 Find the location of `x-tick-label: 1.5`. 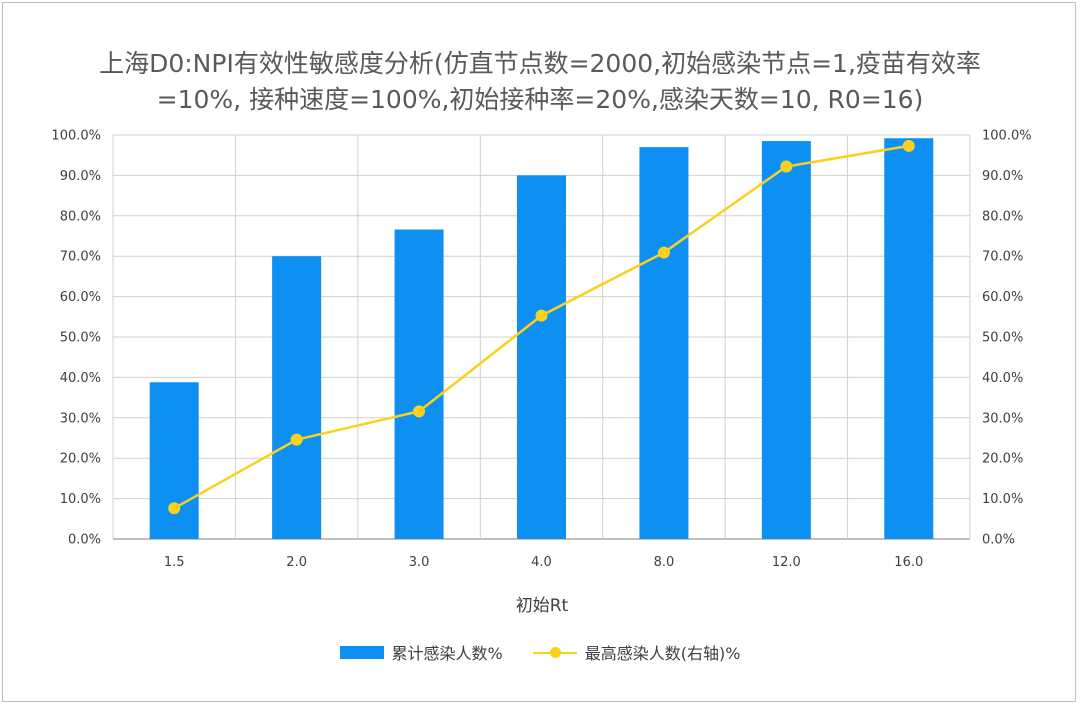

x-tick-label: 1.5 is located at coordinates (174, 562).